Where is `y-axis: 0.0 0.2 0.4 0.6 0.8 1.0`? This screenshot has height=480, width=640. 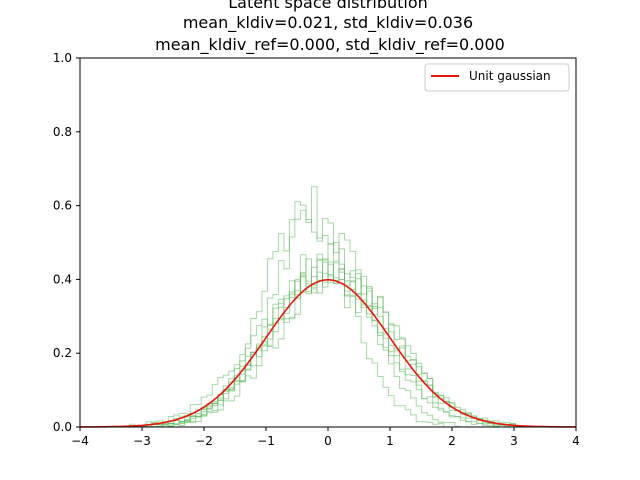 y-axis: 0.0 0.2 0.4 0.6 0.8 1.0 is located at coordinates (66, 242).